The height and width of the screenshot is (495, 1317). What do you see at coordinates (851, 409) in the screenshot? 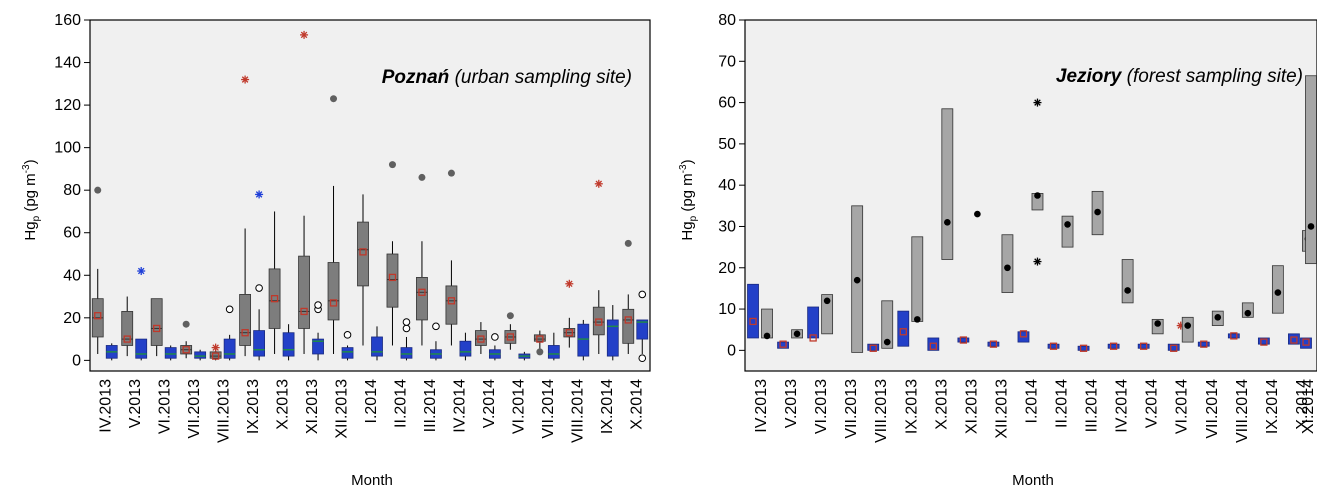
I see `r-x-tick-label: VII.2013` at bounding box center [851, 409].